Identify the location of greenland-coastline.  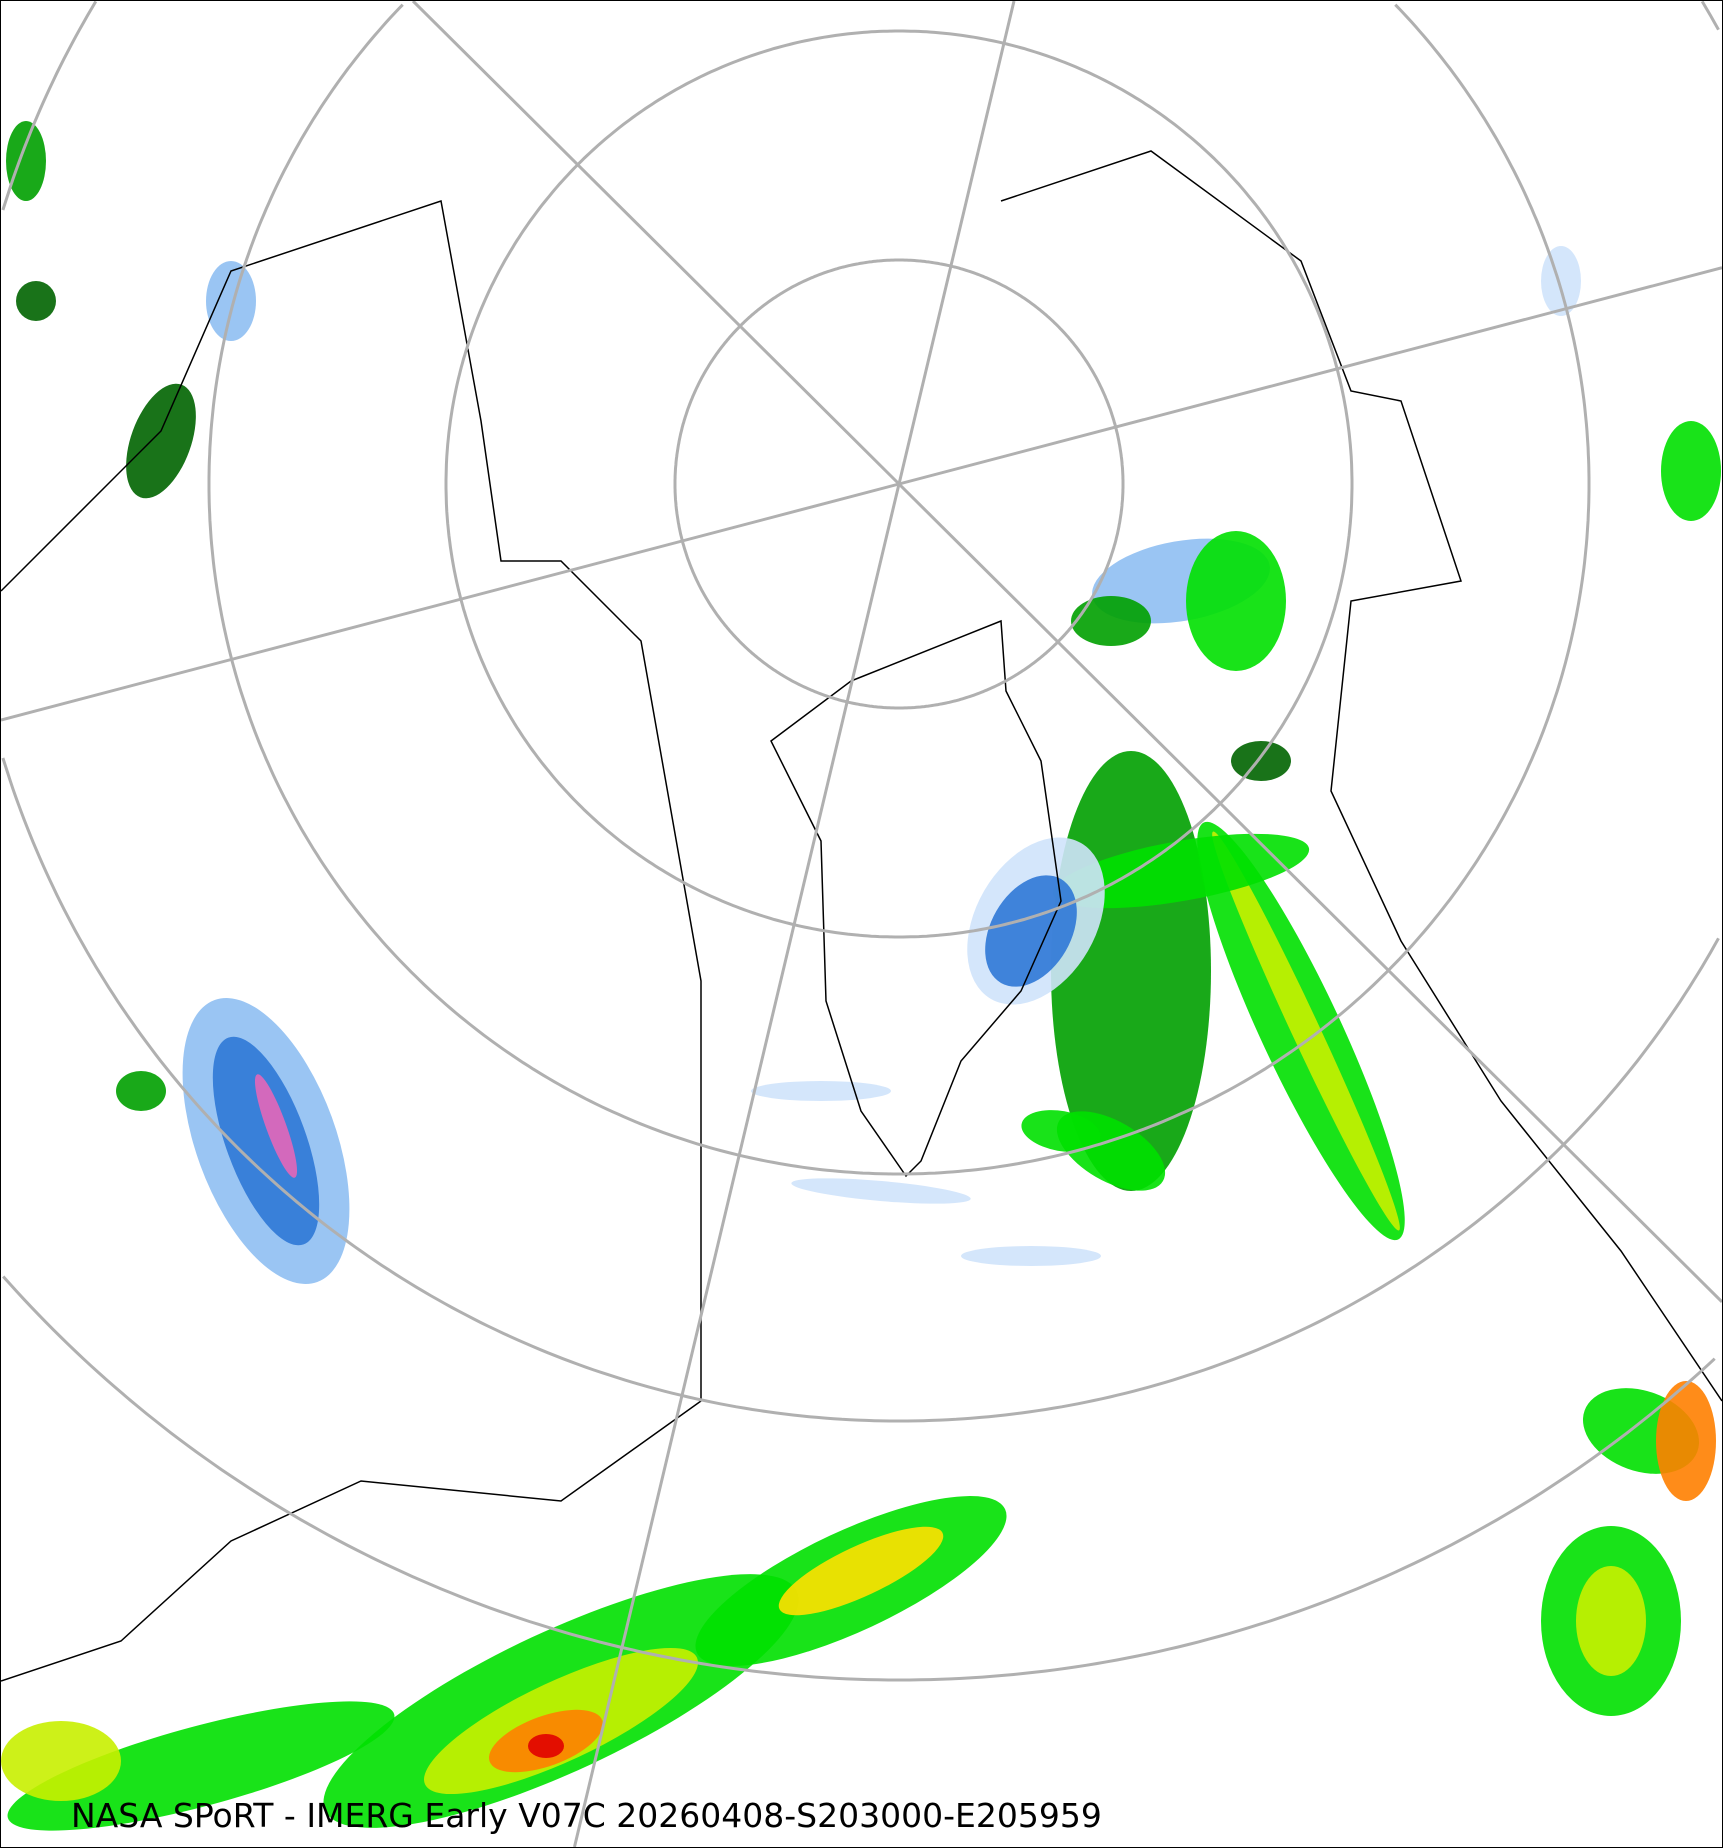
(916, 898).